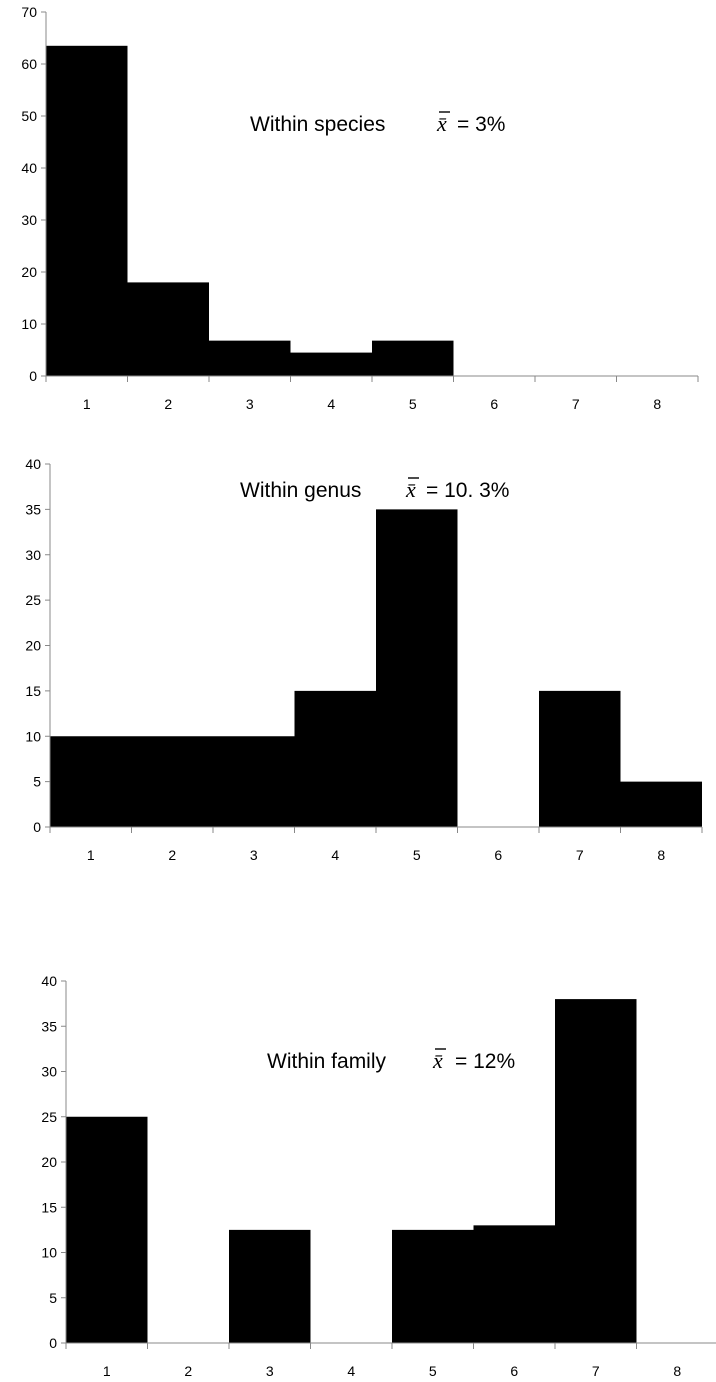 Image resolution: width=716 pixels, height=1382 pixels. I want to click on annotation-label: Within family, so click(327, 1061).